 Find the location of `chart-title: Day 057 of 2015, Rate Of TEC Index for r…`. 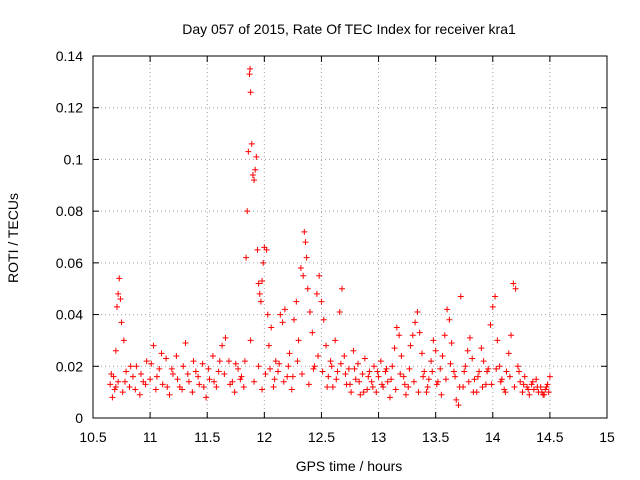

chart-title: Day 057 of 2015, Rate Of TEC Index for r… is located at coordinates (349, 29).